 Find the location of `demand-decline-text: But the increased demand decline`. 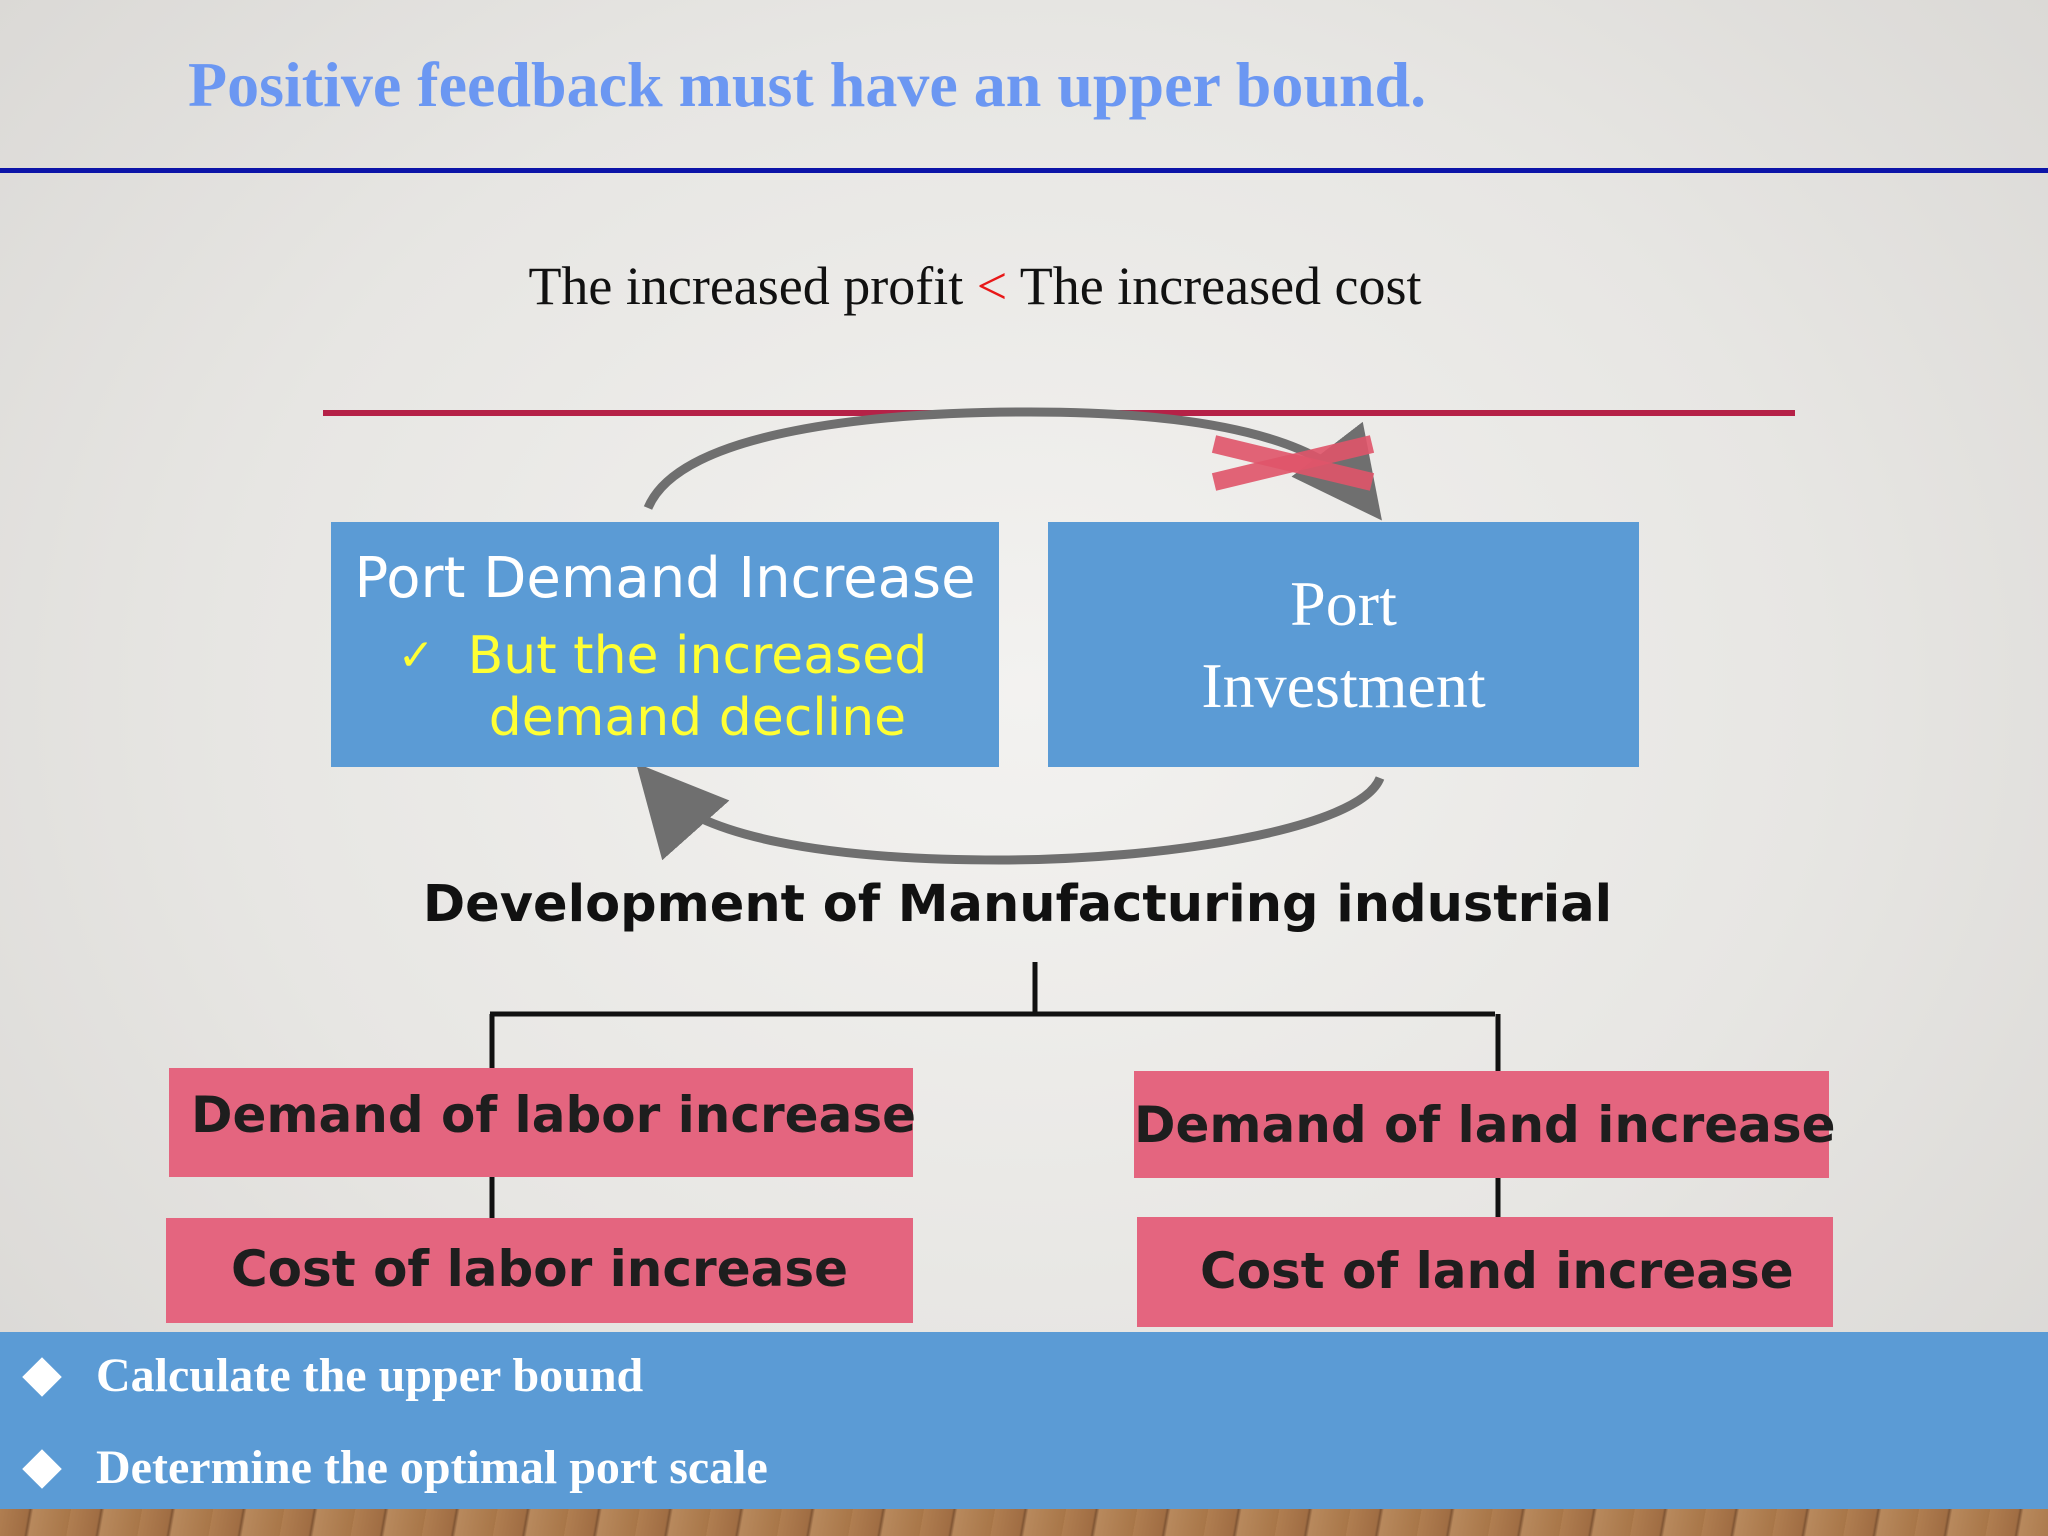

demand-decline-text: But the increased demand decline is located at coordinates (697, 687).